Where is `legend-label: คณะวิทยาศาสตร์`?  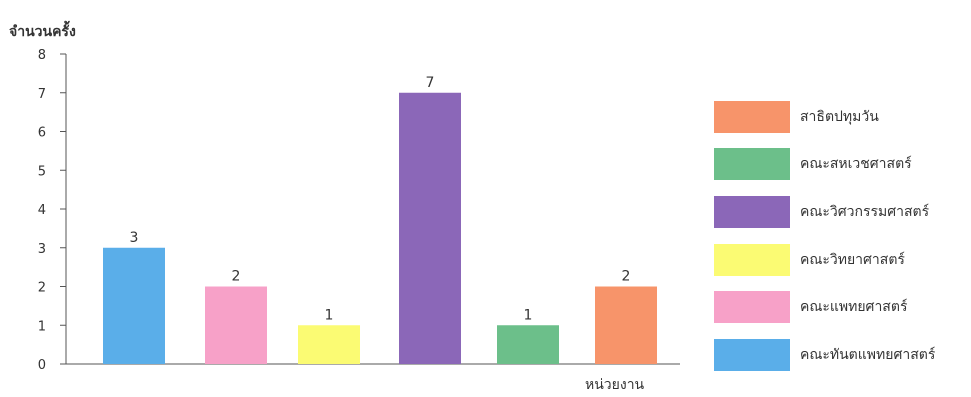
legend-label: คณะวิทยาศาสตร์ is located at coordinates (852, 259).